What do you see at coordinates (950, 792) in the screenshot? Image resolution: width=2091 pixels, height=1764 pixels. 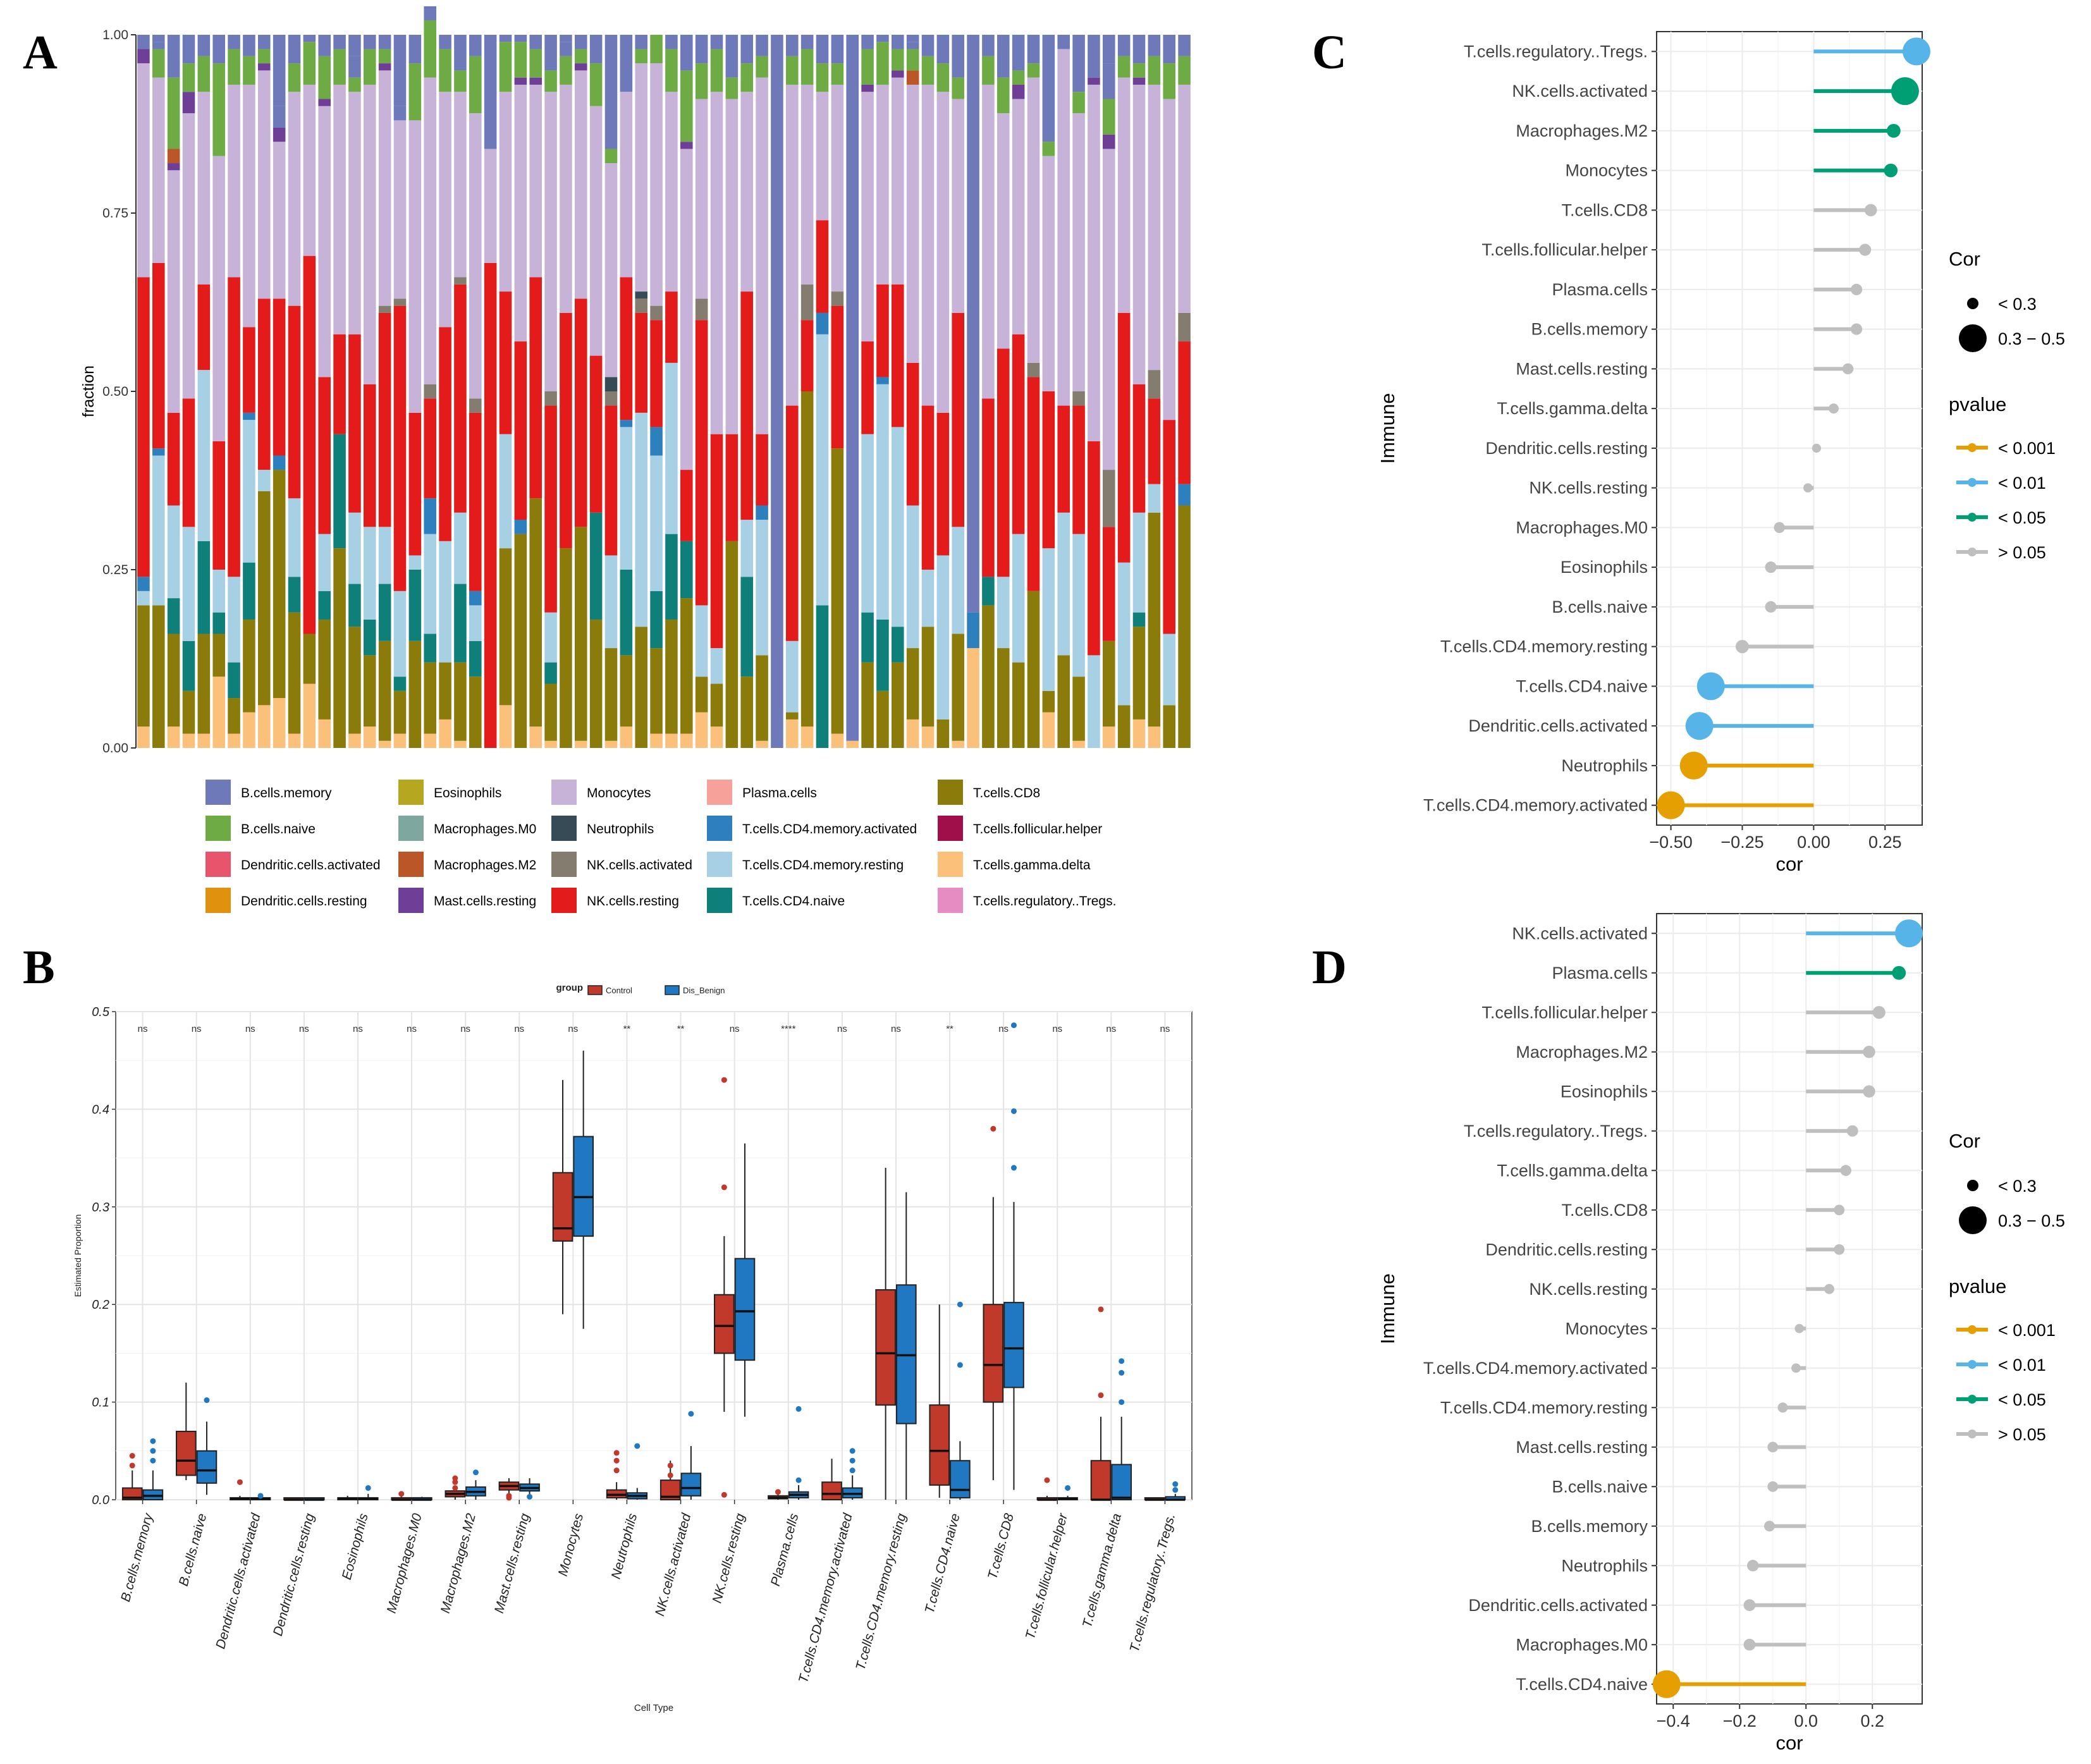 I see `legend-key-t-cells-cd8` at bounding box center [950, 792].